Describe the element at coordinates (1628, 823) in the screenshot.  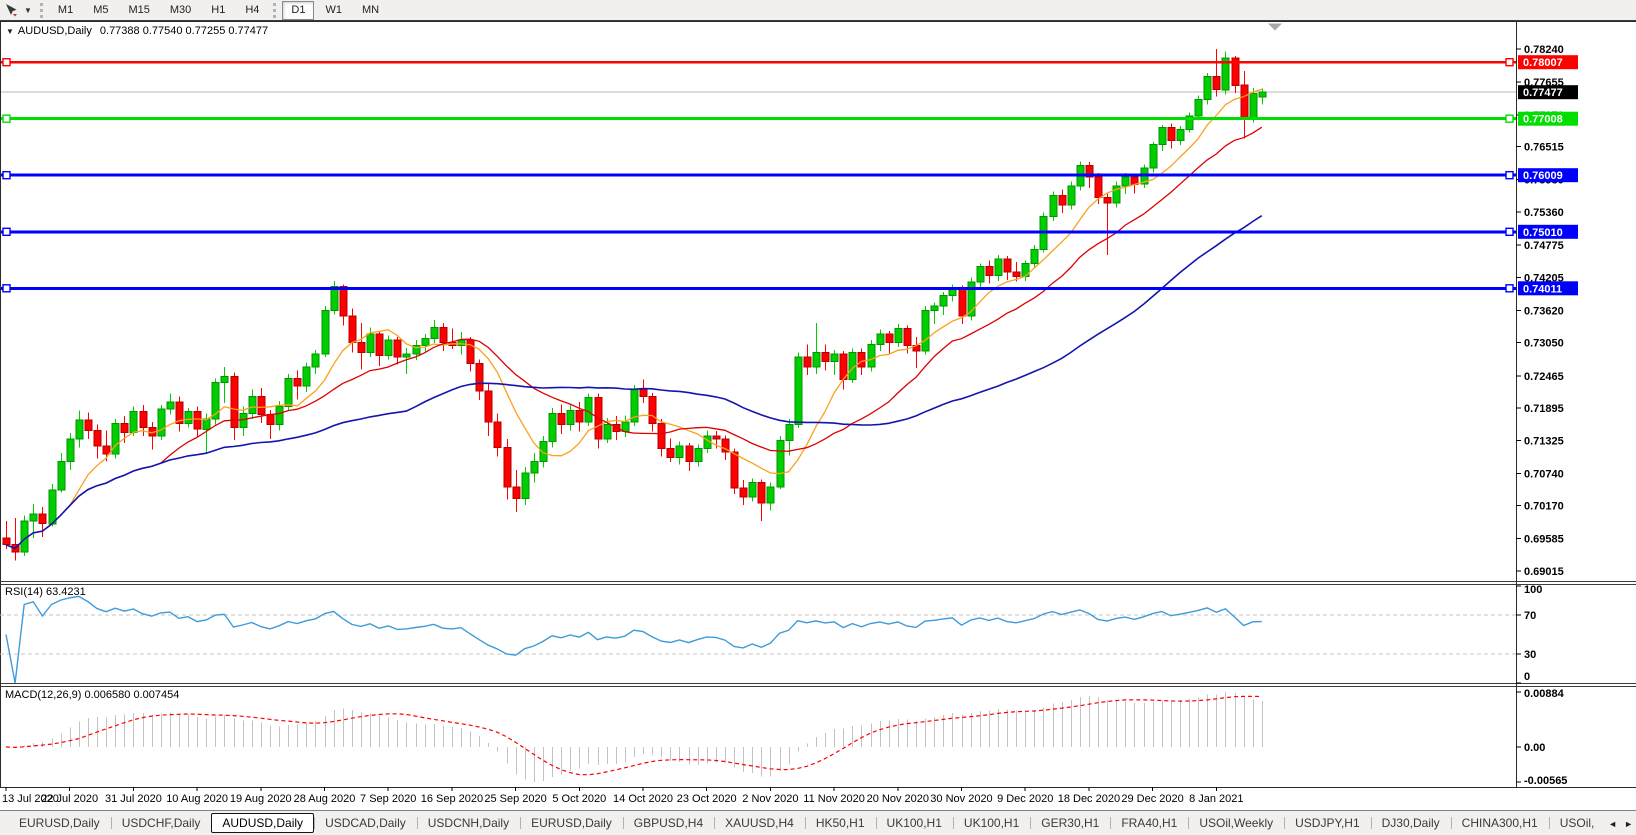
I see `tab-scroll-right-icon: ►` at that location.